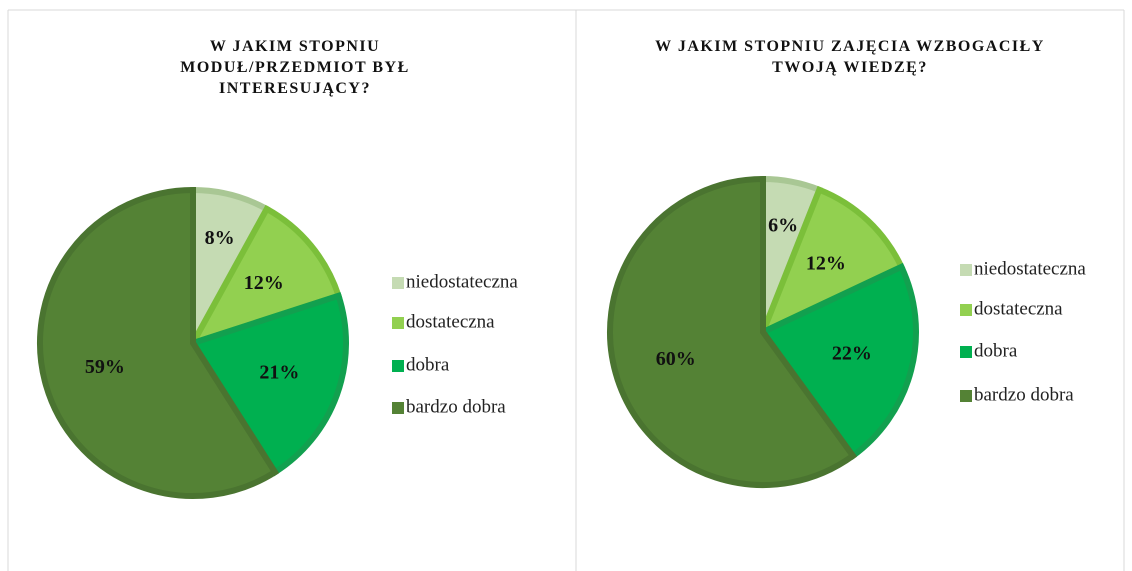  What do you see at coordinates (676, 359) in the screenshot?
I see `data-label: 60%` at bounding box center [676, 359].